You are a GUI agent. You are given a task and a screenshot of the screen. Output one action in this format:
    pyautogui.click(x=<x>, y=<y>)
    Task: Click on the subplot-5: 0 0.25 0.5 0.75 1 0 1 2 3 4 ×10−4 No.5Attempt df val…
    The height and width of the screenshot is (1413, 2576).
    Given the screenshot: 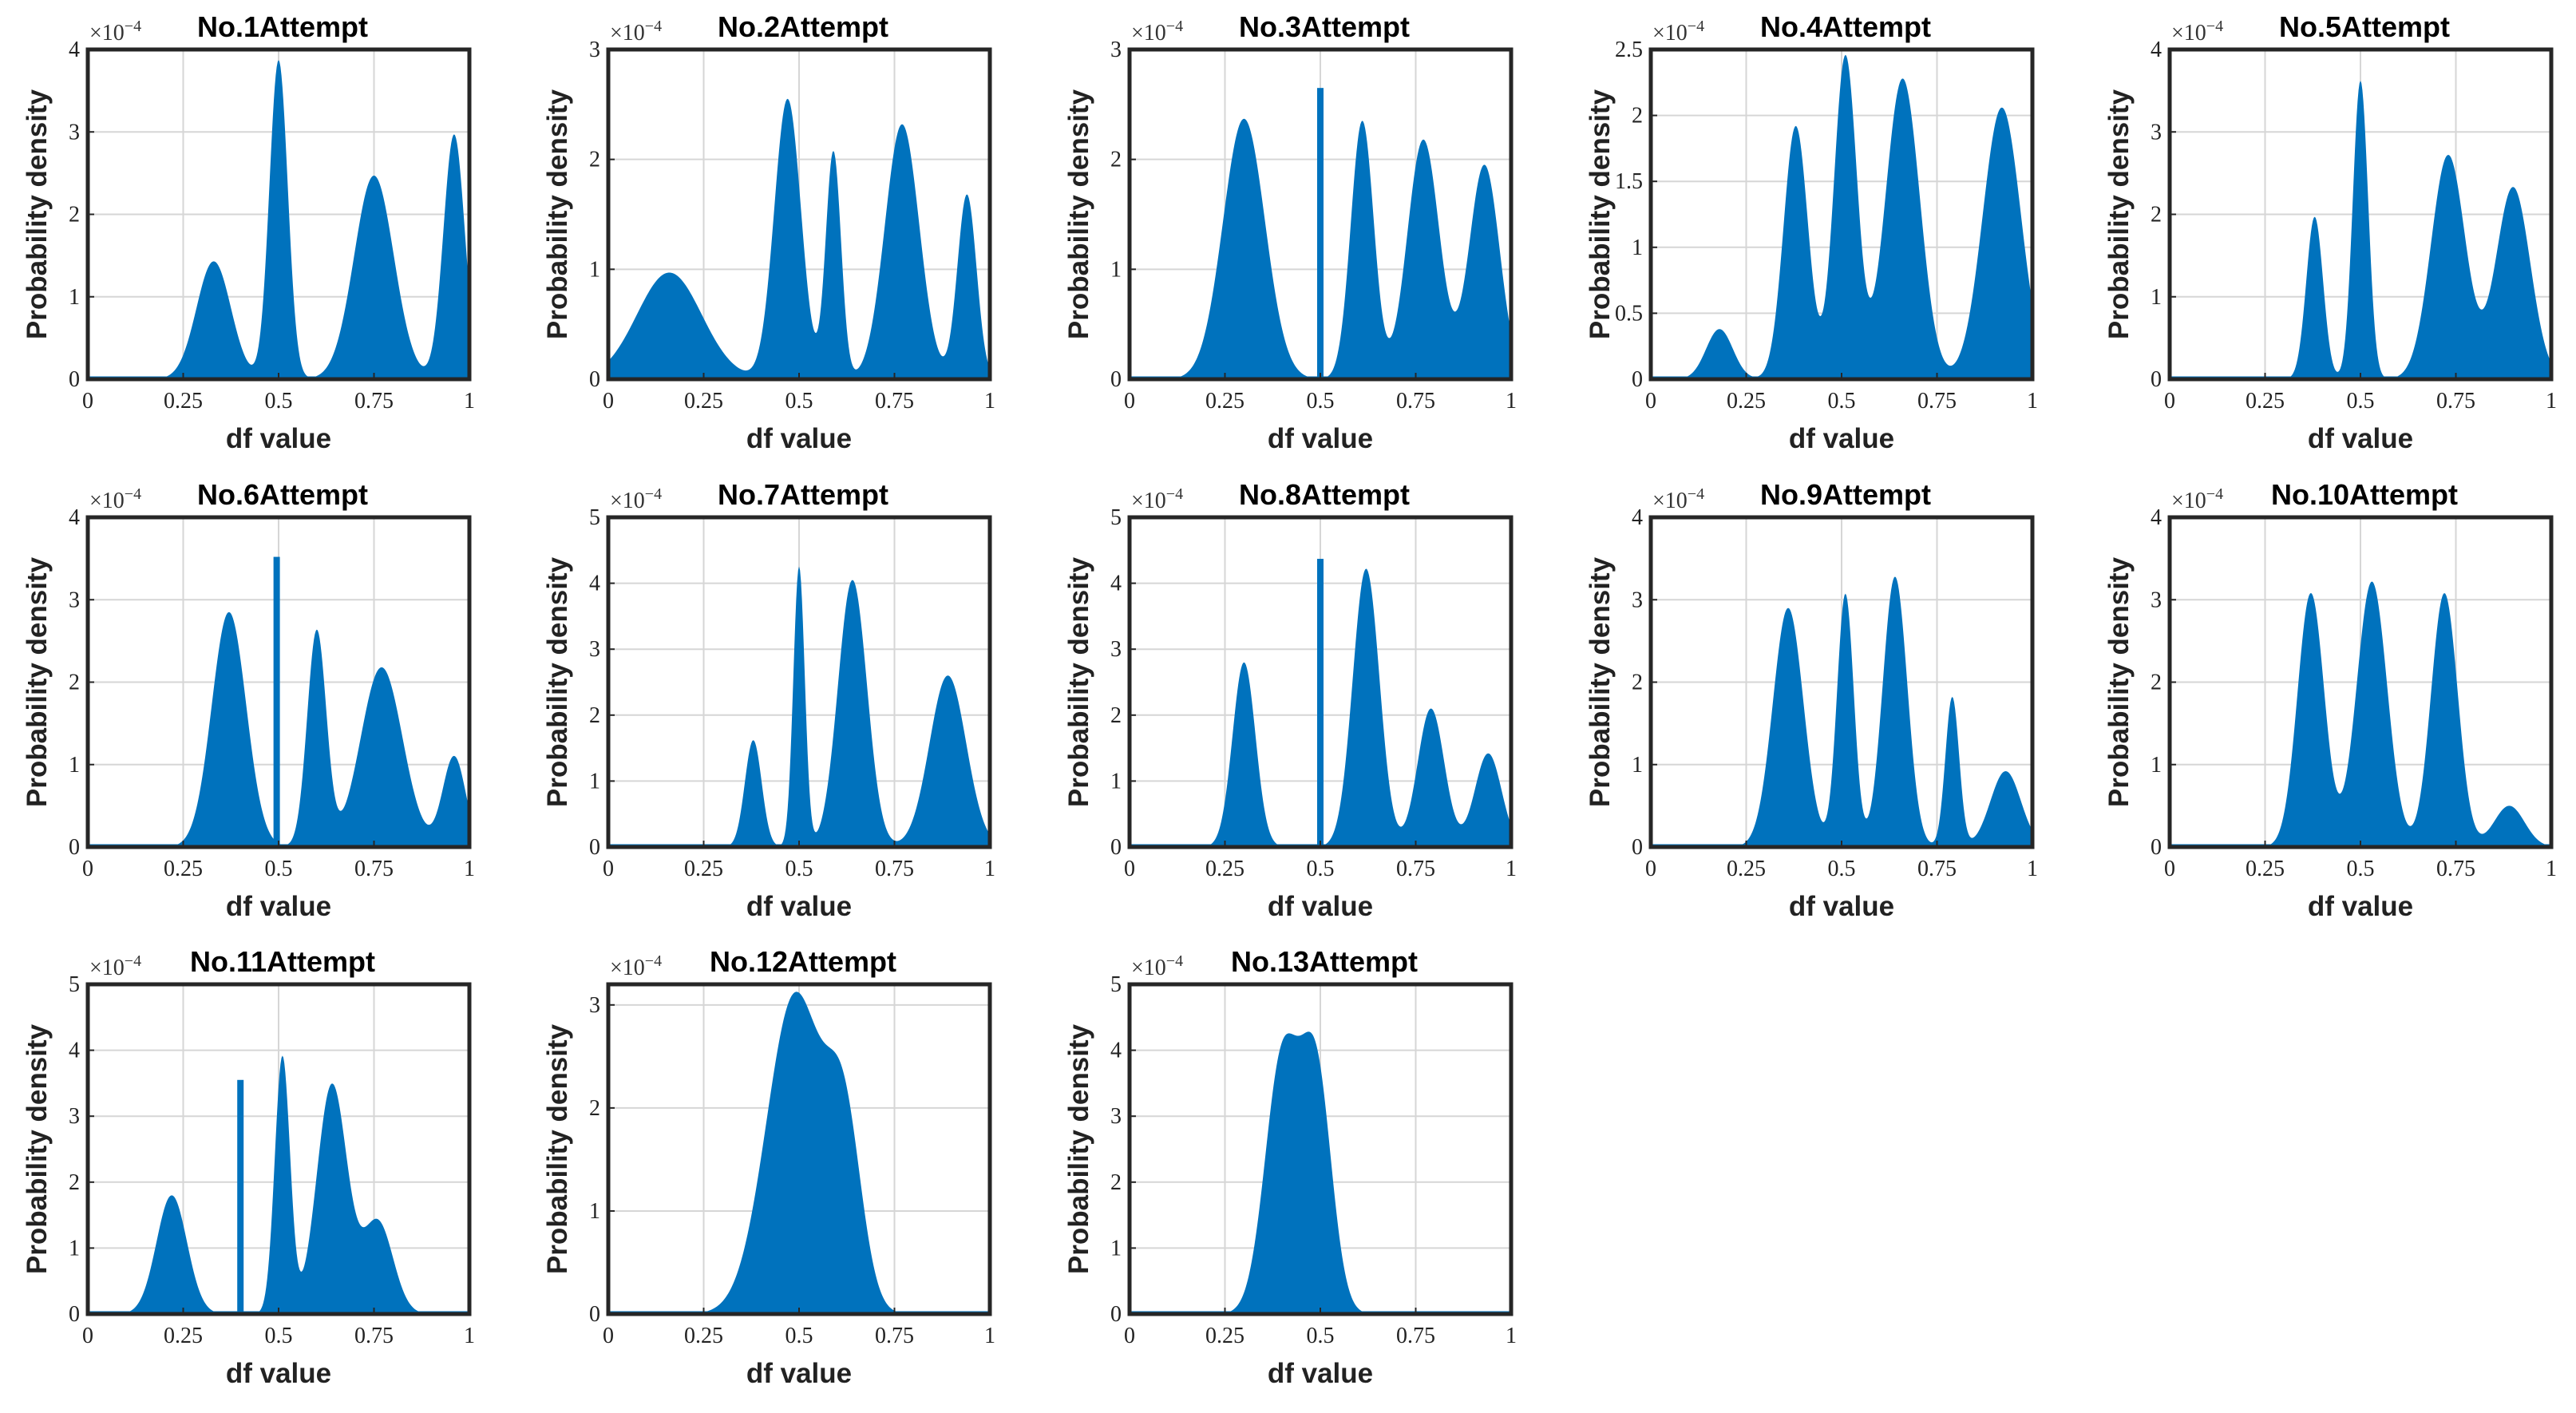 What is the action you would take?
    pyautogui.click(x=2330, y=232)
    